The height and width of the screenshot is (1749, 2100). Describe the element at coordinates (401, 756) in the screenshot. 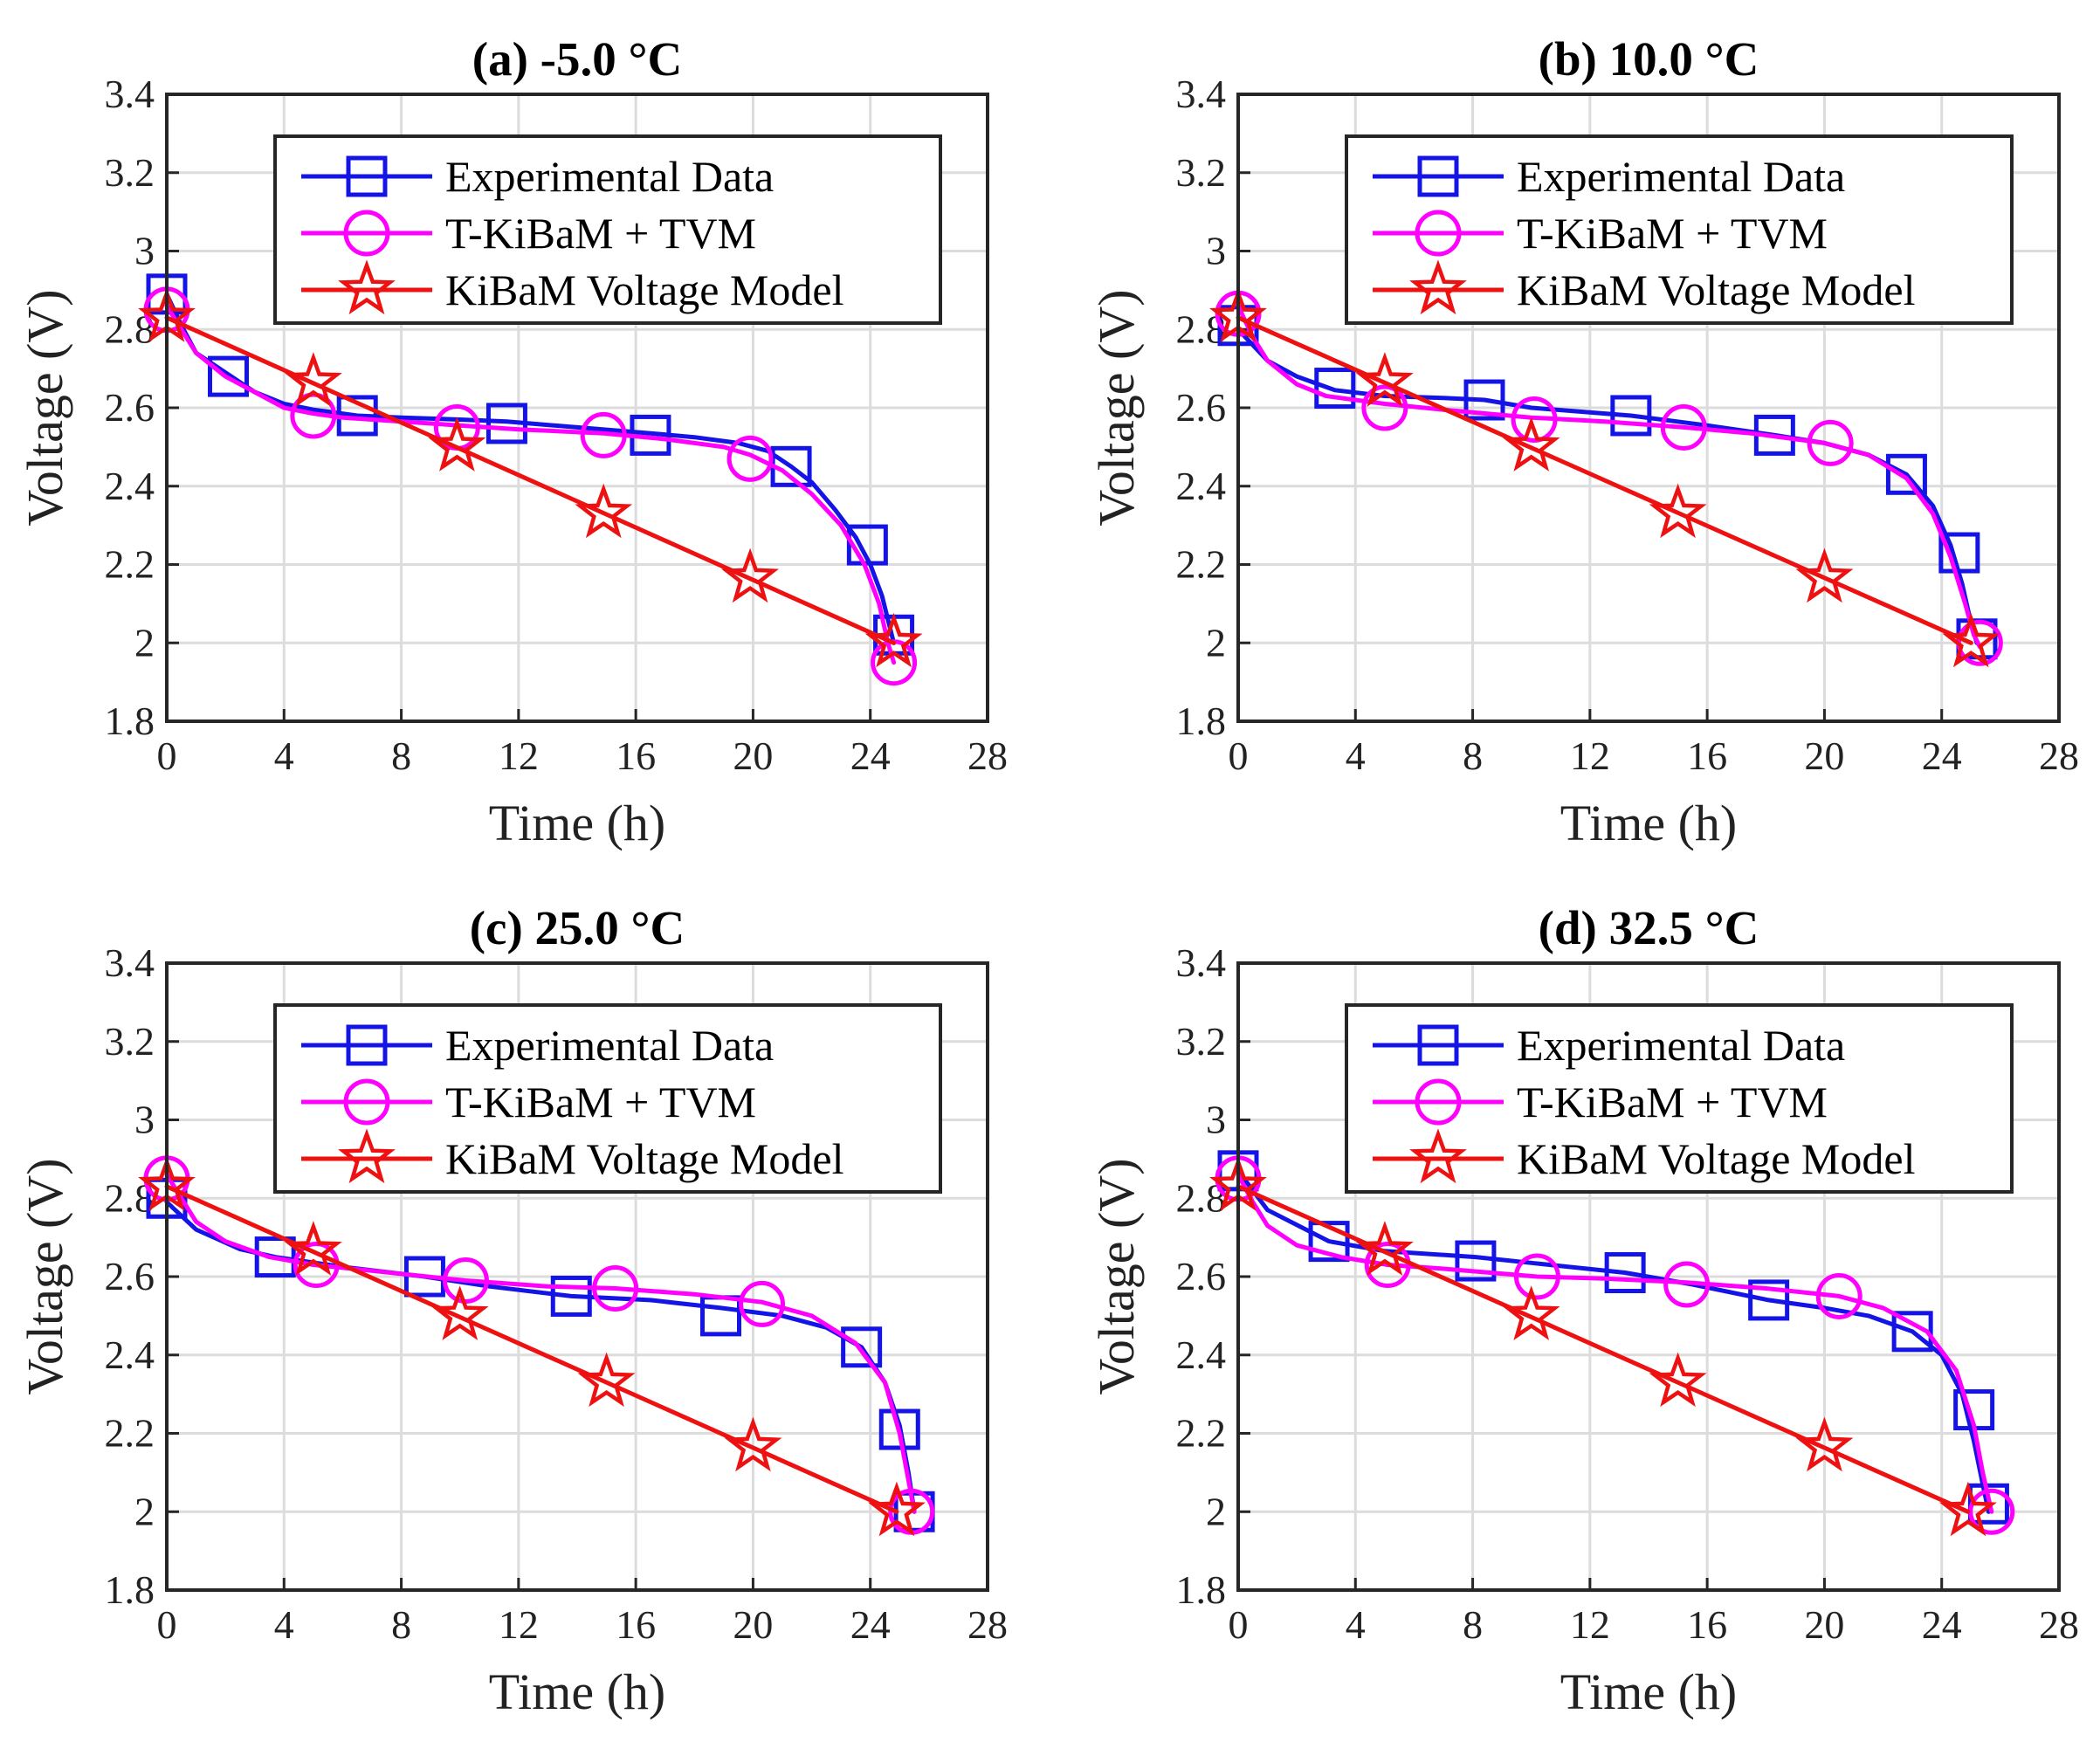

I see `x-tick-label: 8` at that location.